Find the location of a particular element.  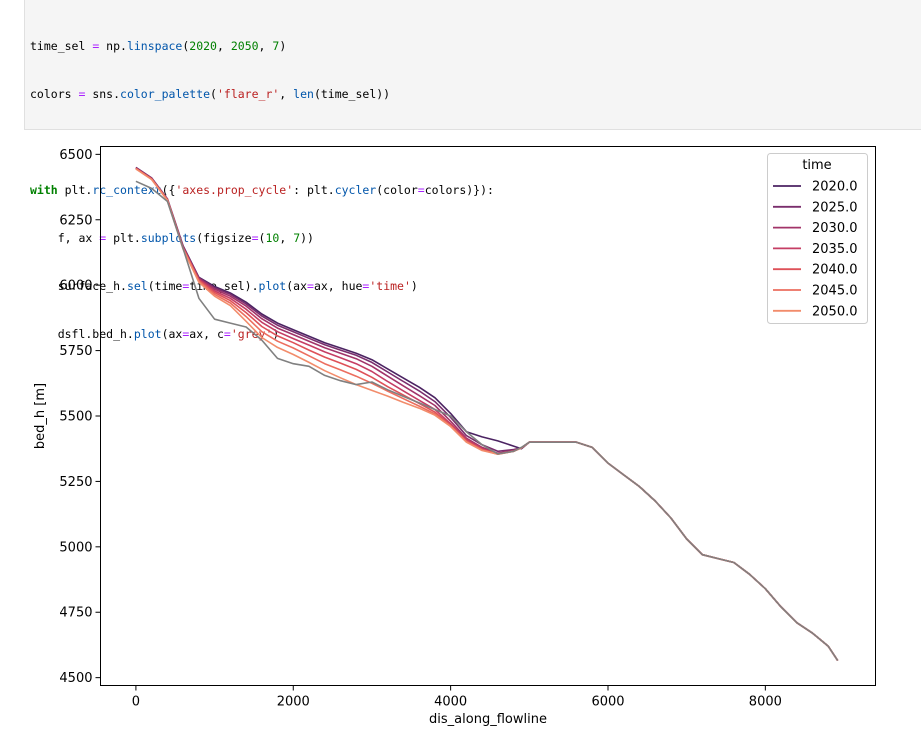

y-tick-label: 5500 is located at coordinates (75, 417).